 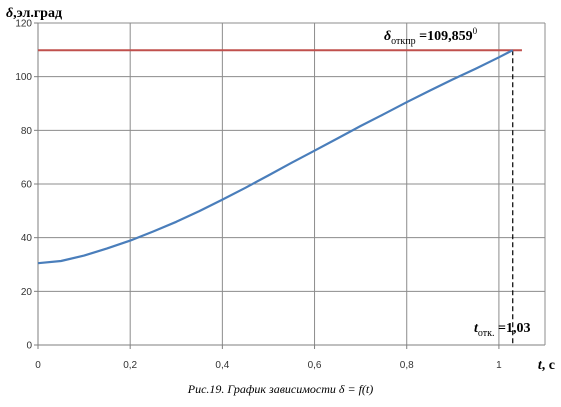 I want to click on y-tick-label: 0, so click(x=29, y=346).